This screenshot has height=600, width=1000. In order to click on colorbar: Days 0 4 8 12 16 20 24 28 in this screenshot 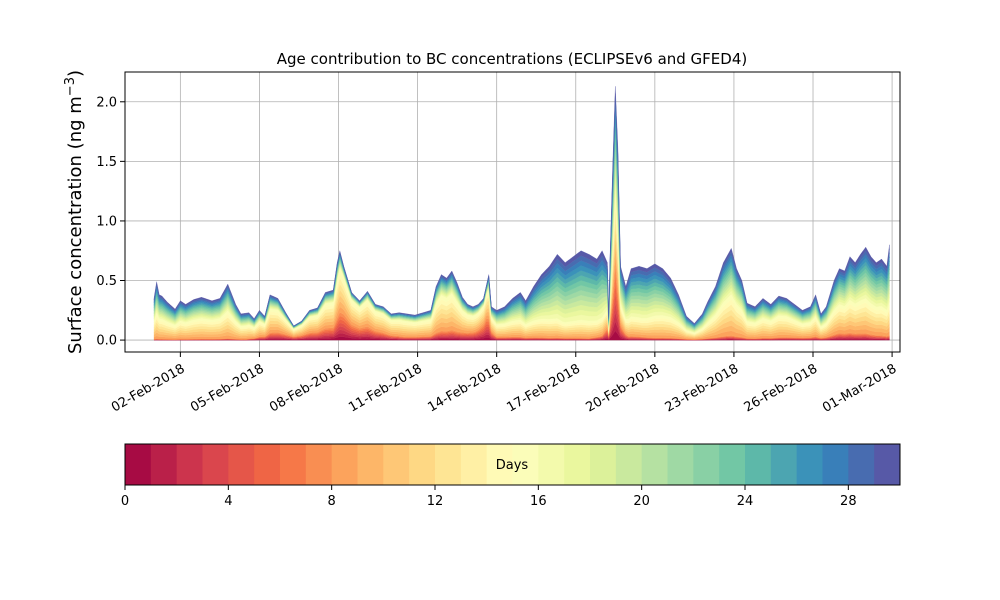, I will do `click(511, 476)`.